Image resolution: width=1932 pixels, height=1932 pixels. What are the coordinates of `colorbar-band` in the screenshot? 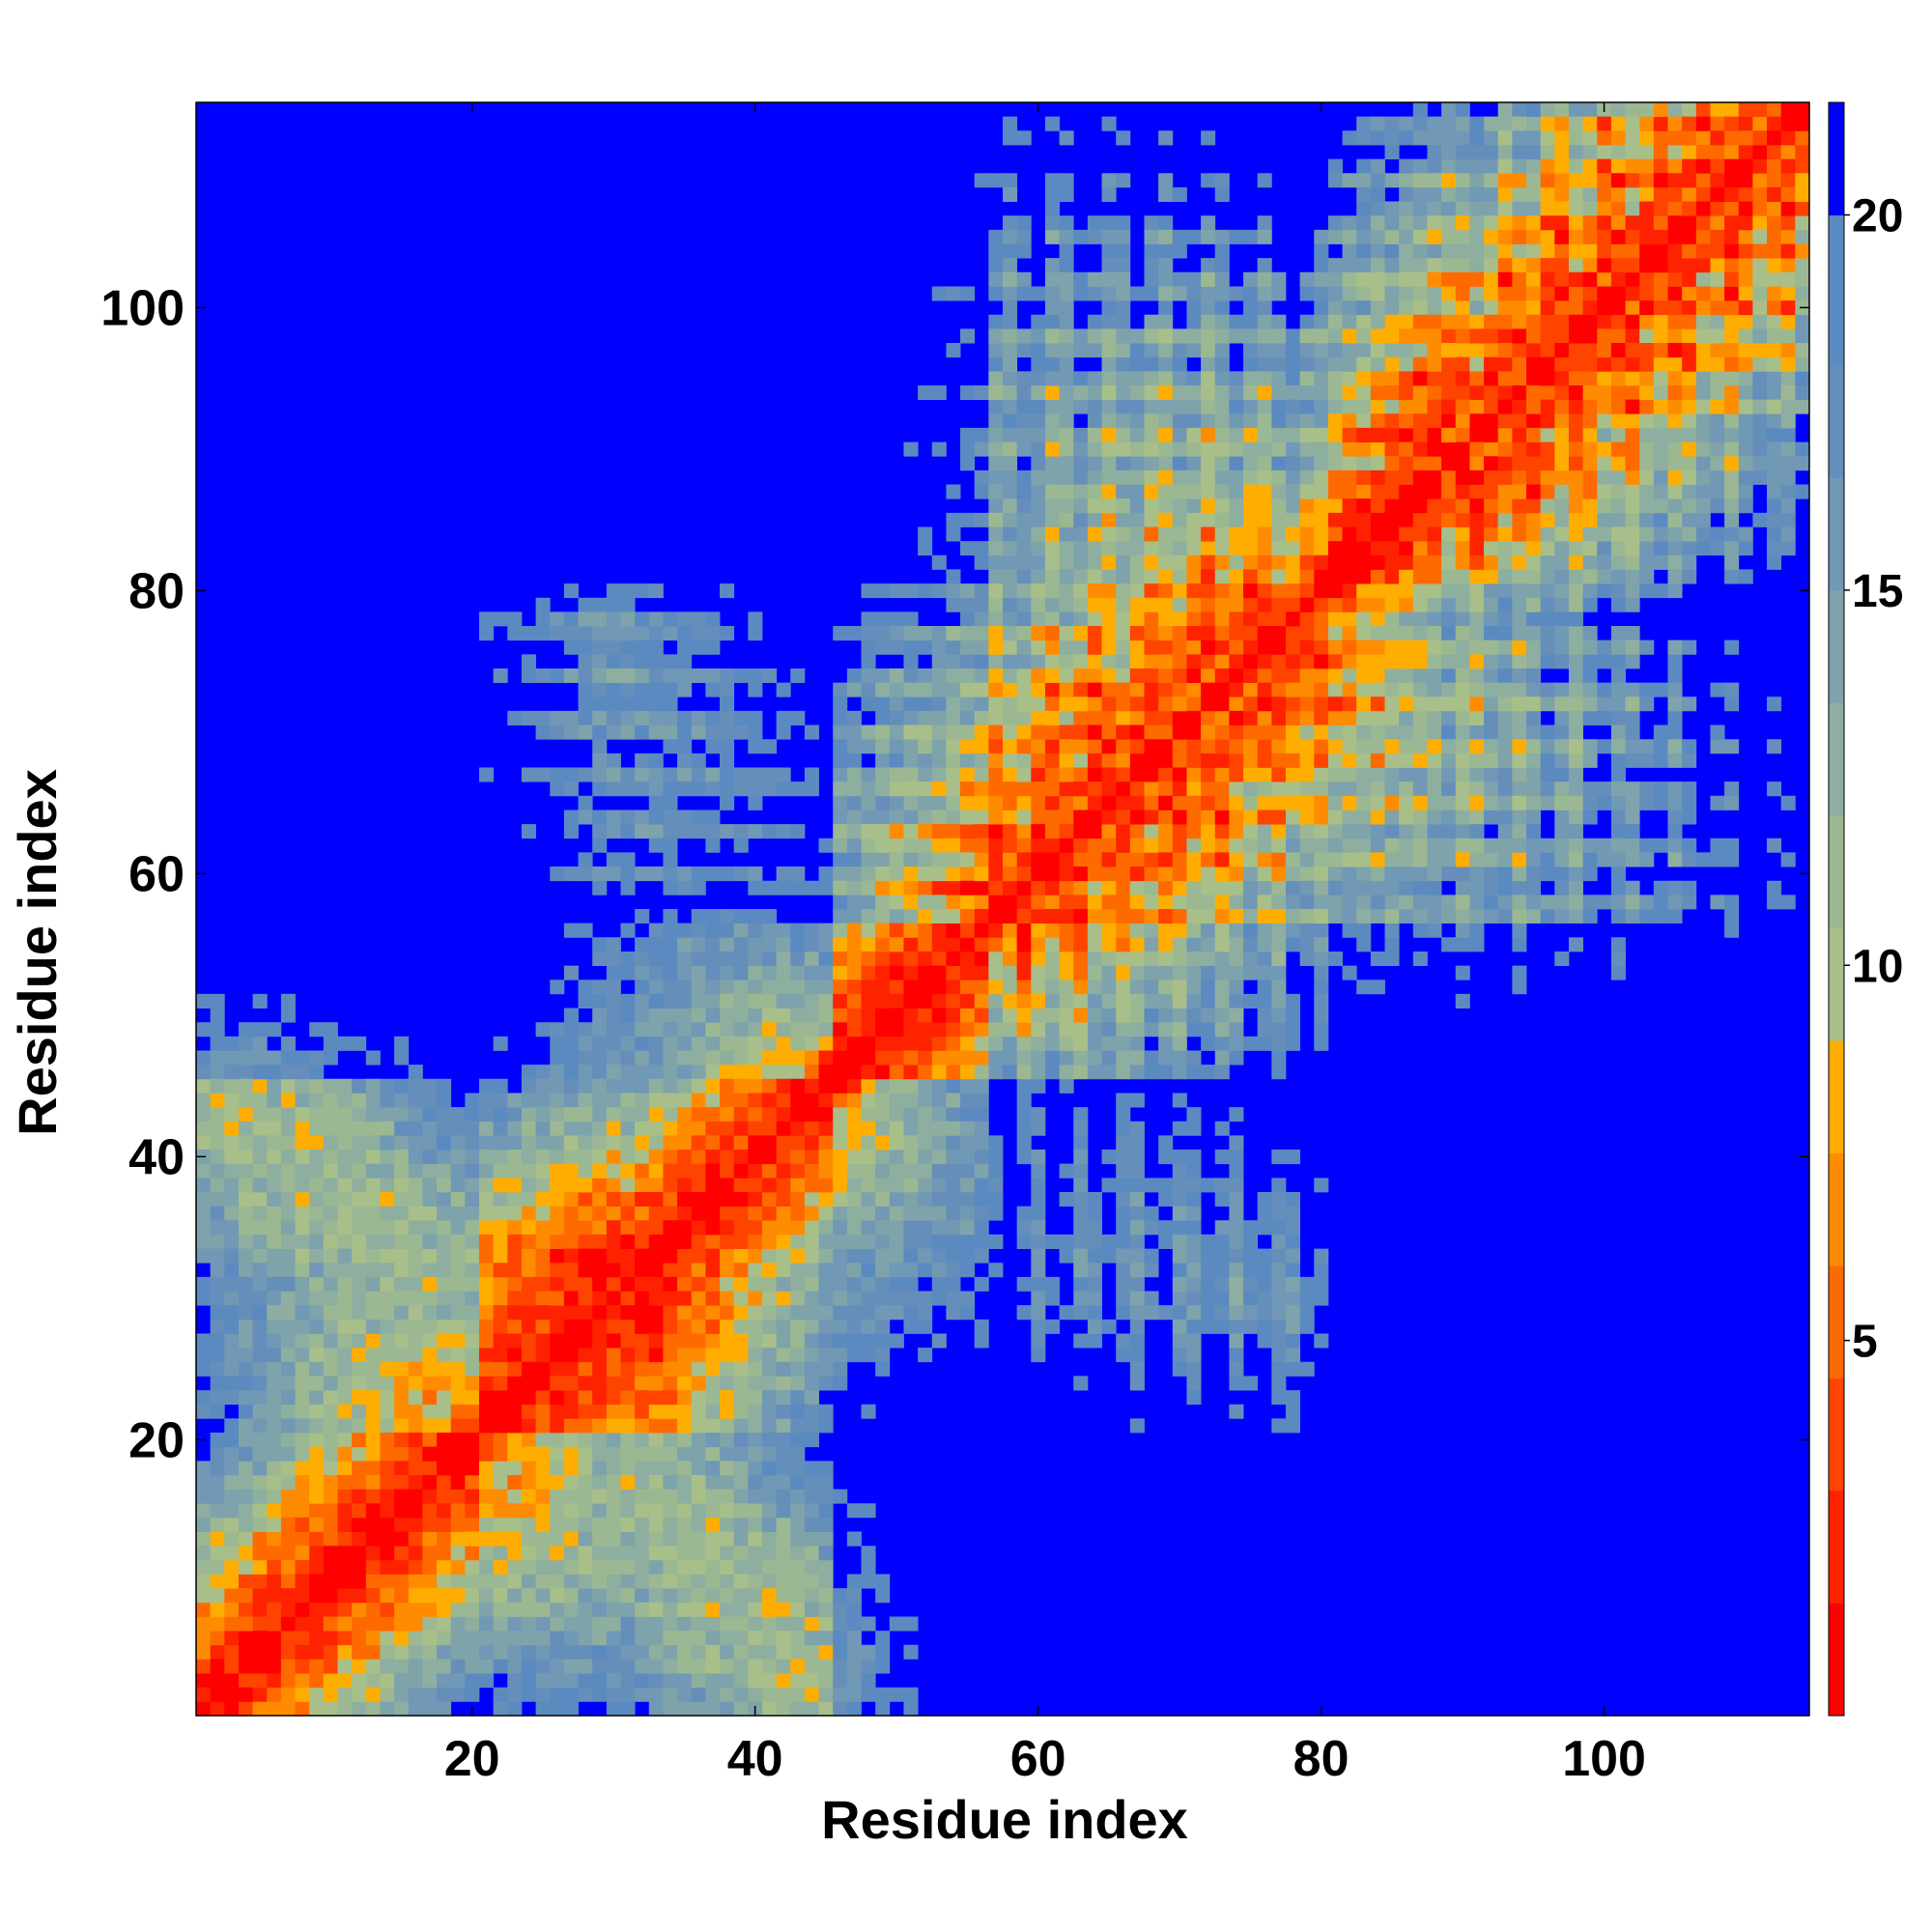 It's located at (1836, 759).